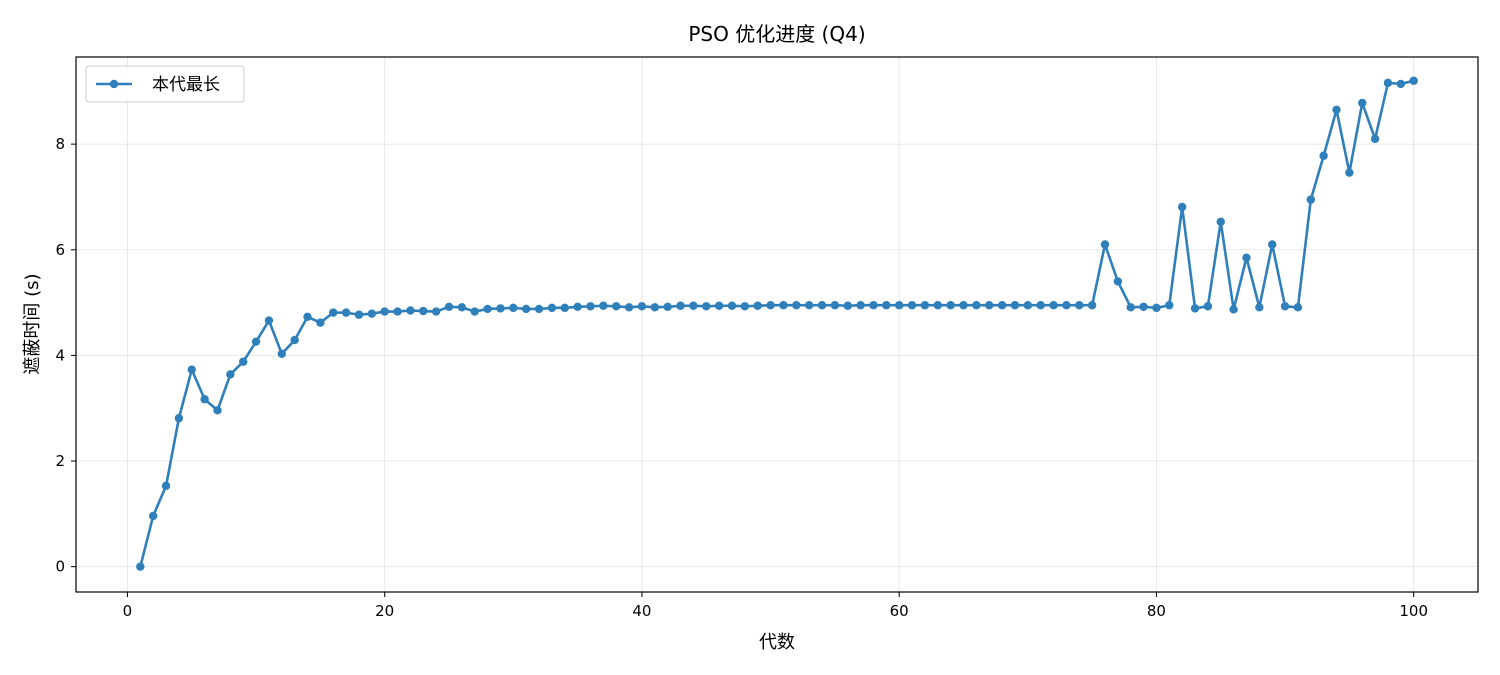  What do you see at coordinates (186, 85) in the screenshot?
I see `legend-entry-label: 本代最长` at bounding box center [186, 85].